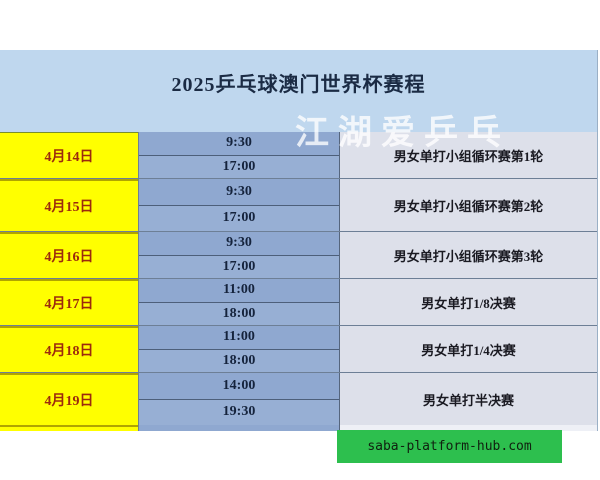 The width and height of the screenshot is (600, 480). I want to click on event-cell: 男女单打1/8决赛, so click(468, 302).